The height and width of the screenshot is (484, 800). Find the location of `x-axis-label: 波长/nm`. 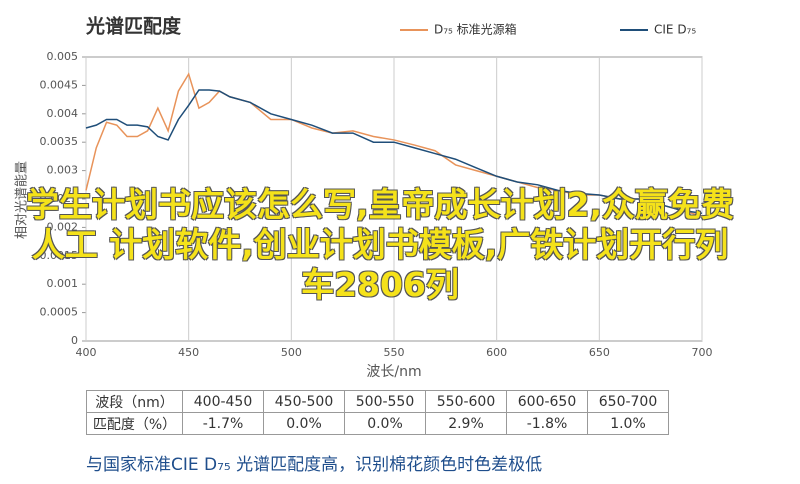

x-axis-label: 波长/nm is located at coordinates (393, 372).